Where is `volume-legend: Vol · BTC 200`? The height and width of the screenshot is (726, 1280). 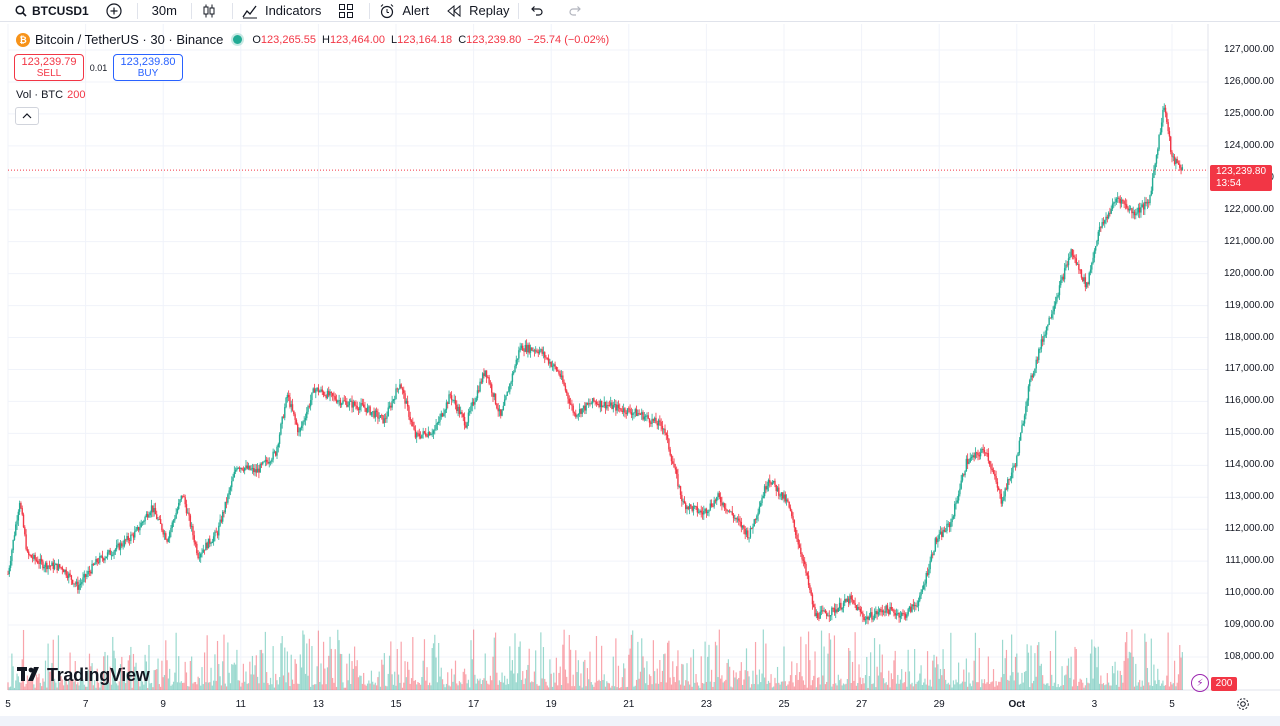
volume-legend: Vol · BTC 200 is located at coordinates (50, 95).